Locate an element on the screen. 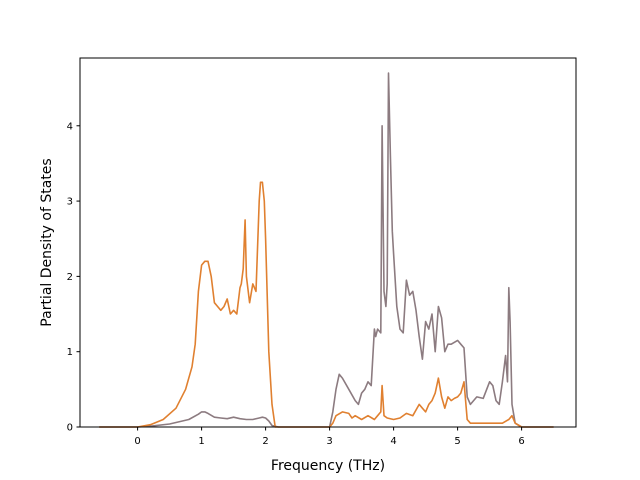 This screenshot has width=640, height=480. x-tick-label: 3 is located at coordinates (329, 441).